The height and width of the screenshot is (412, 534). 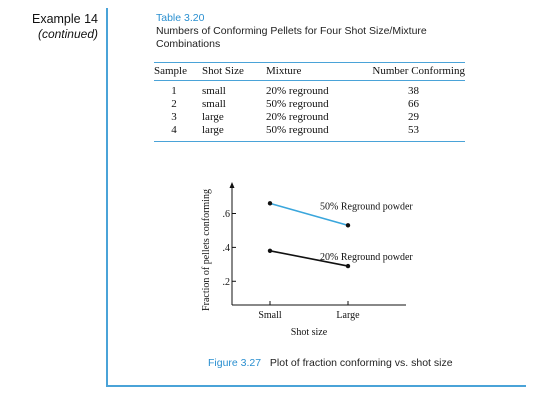 I want to click on cell-sample: 2, so click(x=174, y=104).